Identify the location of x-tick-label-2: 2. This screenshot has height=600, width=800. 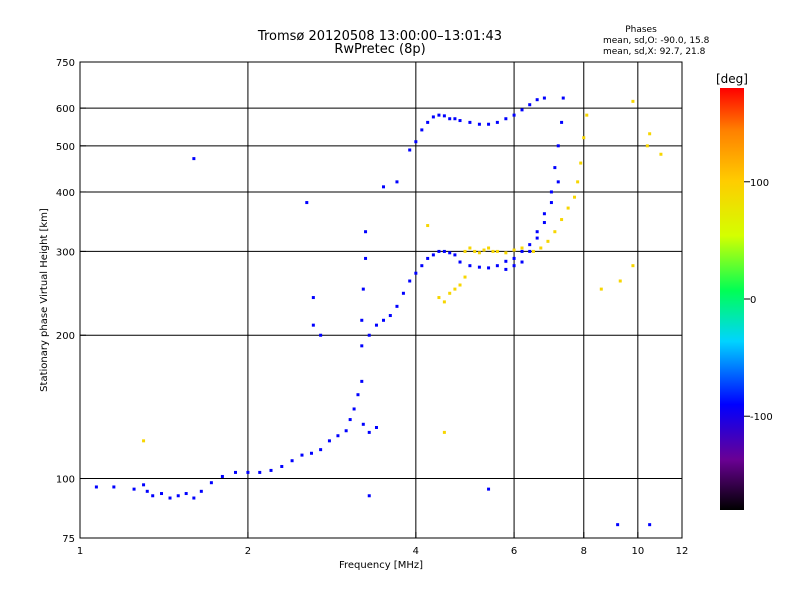
(248, 551).